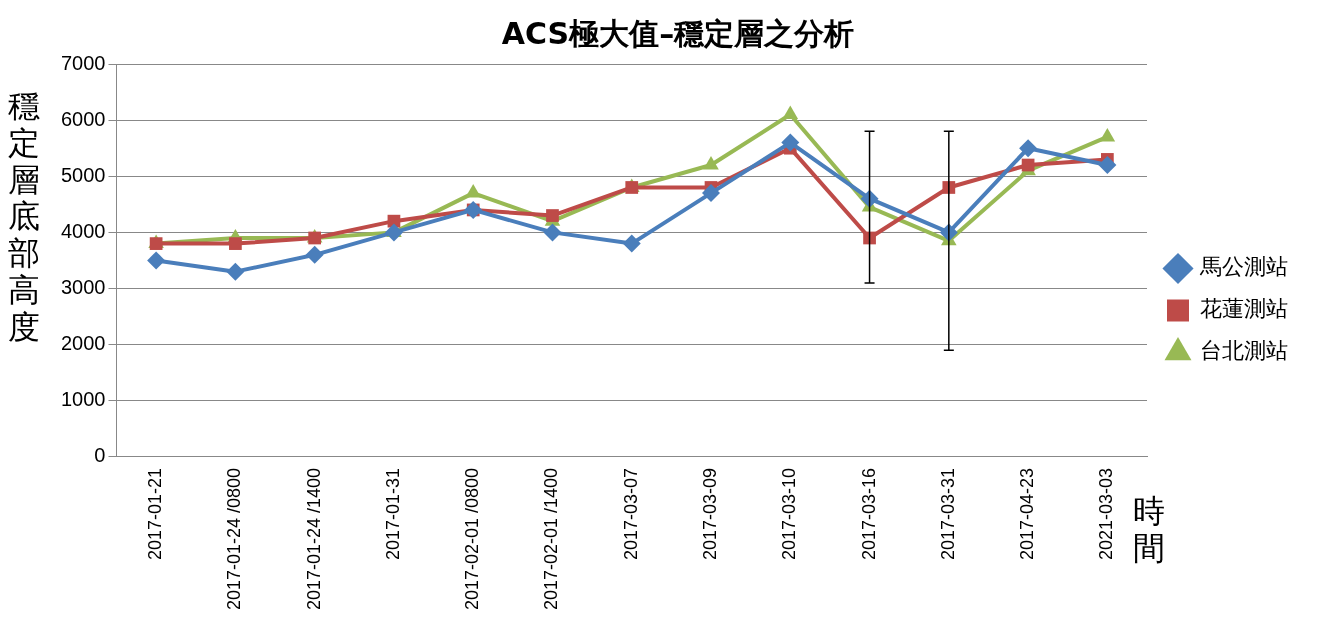  Describe the element at coordinates (1244, 309) in the screenshot. I see `legend-label: 花蓮測站` at that location.